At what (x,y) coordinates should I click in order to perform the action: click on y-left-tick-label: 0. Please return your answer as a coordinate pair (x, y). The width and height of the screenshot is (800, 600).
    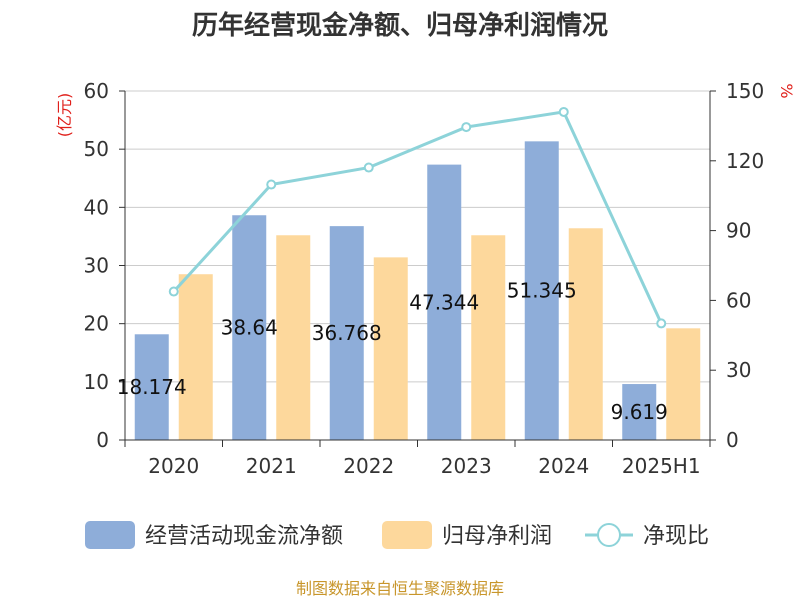
    Looking at the image, I should click on (102, 440).